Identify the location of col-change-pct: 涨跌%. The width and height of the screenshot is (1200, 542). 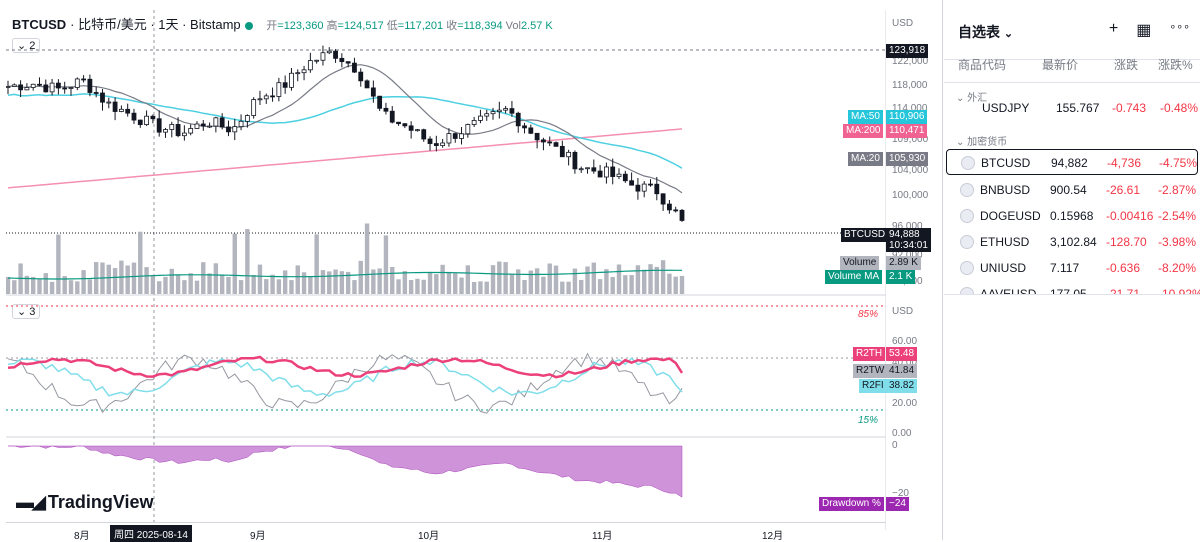
(1175, 65).